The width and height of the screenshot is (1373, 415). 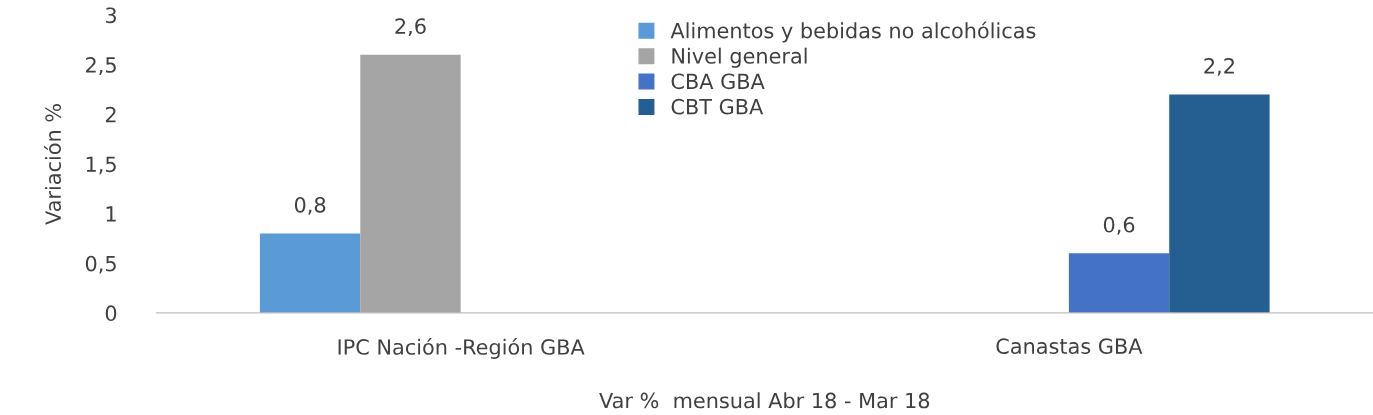 What do you see at coordinates (111, 214) in the screenshot?
I see `y-tick-label: 1` at bounding box center [111, 214].